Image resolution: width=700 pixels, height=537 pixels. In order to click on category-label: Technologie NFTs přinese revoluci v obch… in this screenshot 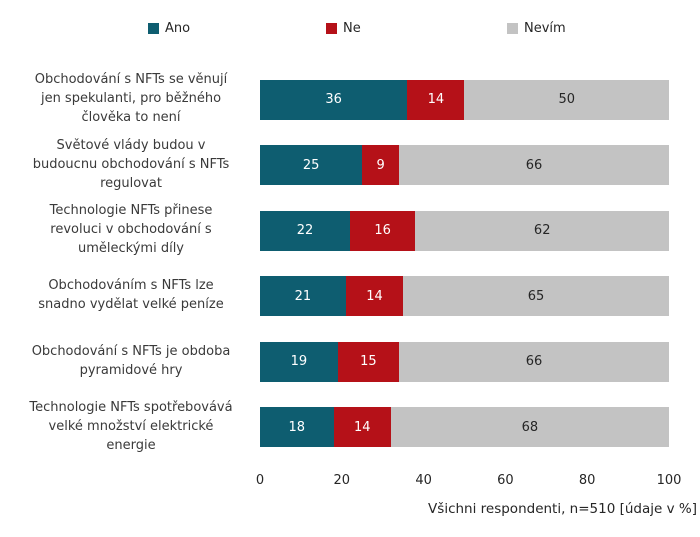, I will do `click(131, 230)`.